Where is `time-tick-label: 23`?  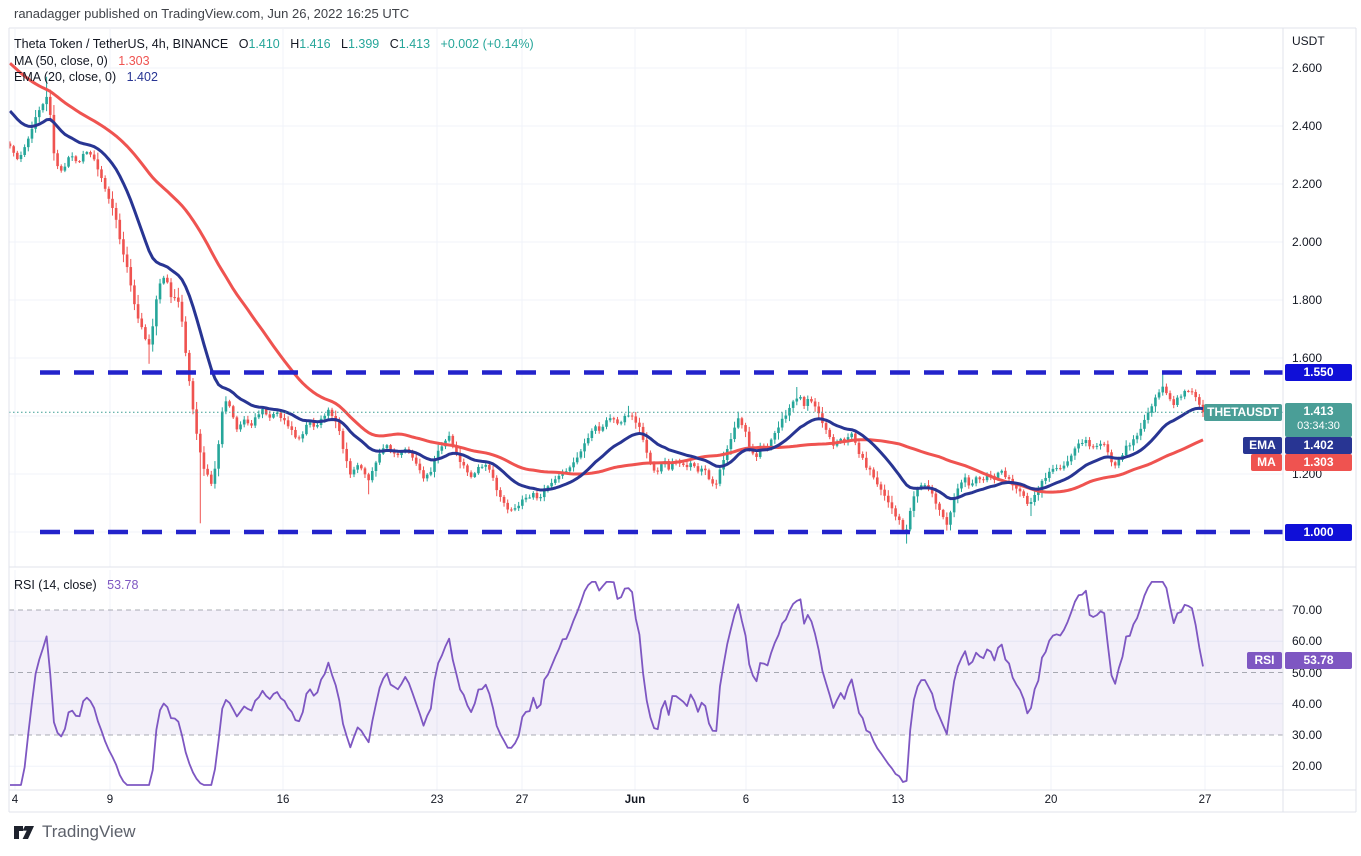 time-tick-label: 23 is located at coordinates (437, 800).